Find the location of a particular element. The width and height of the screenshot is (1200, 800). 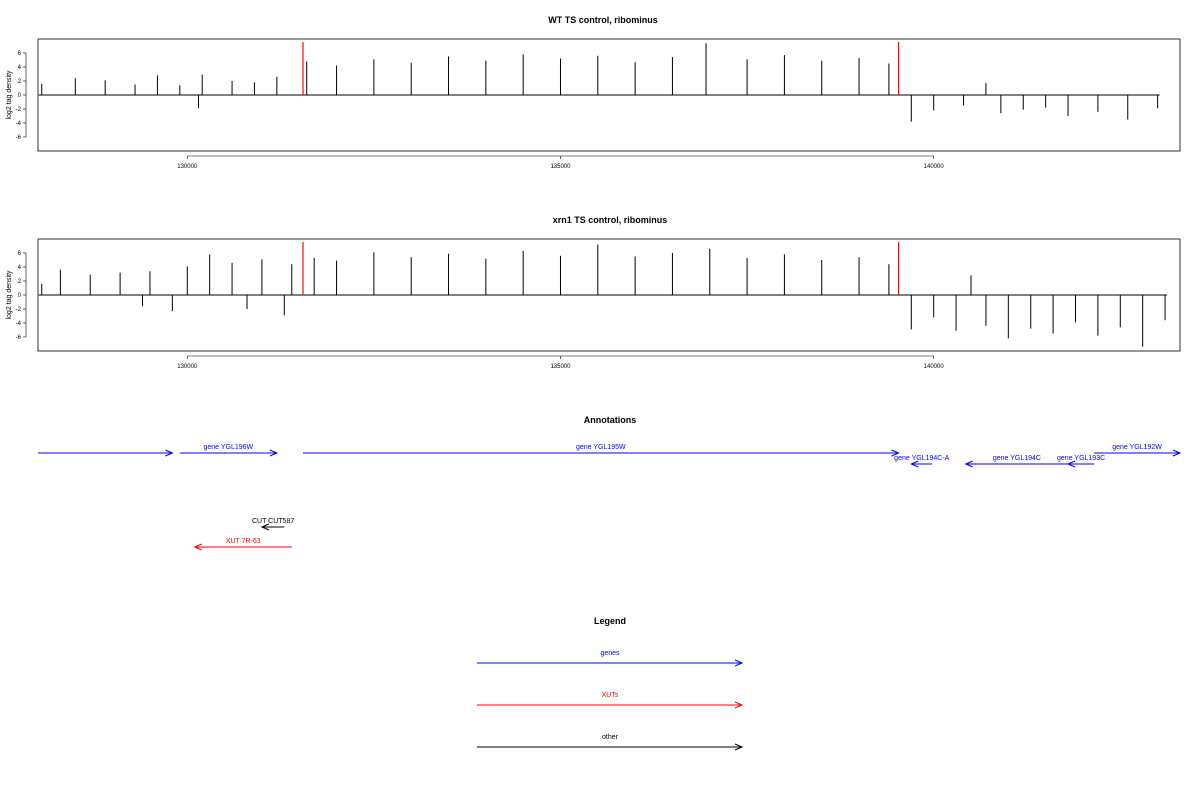

xrn1-x-axis: 130000 135000 140000 is located at coordinates (561, 362).